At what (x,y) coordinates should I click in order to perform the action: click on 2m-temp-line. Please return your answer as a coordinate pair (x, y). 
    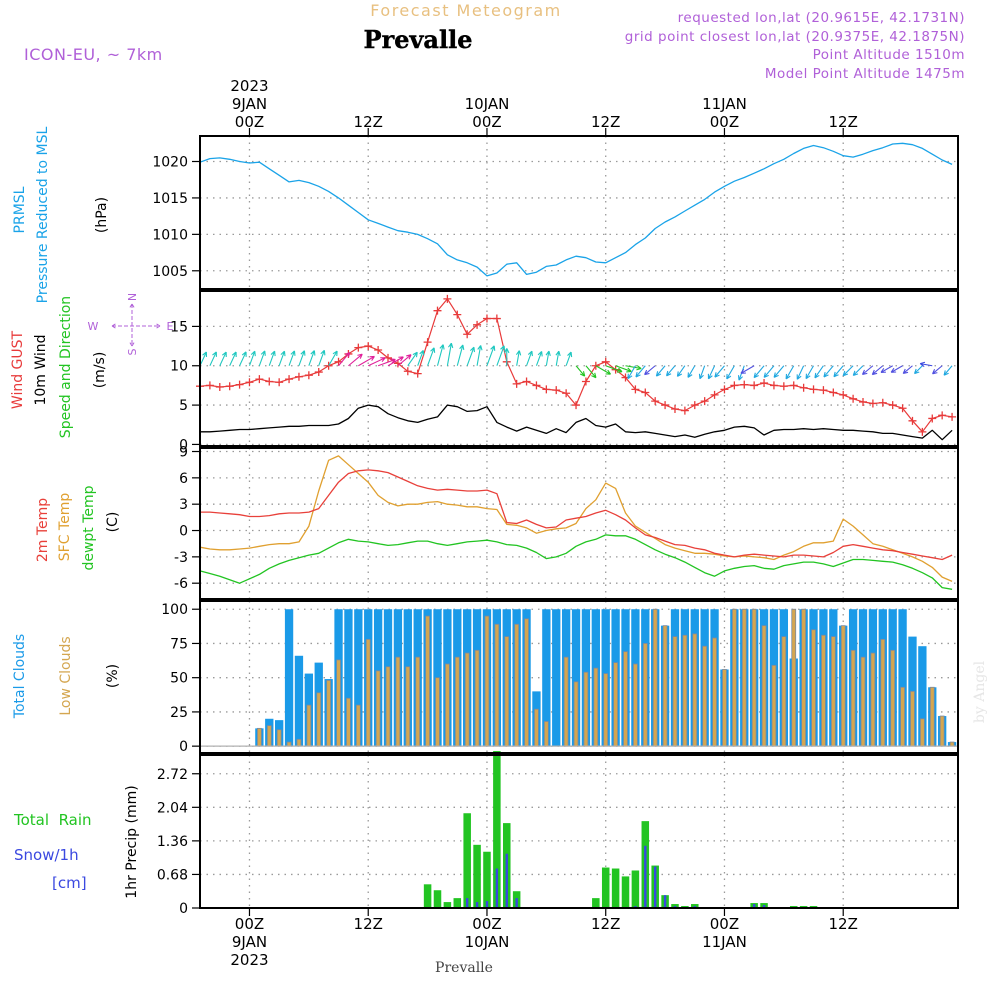
    Looking at the image, I should click on (576, 515).